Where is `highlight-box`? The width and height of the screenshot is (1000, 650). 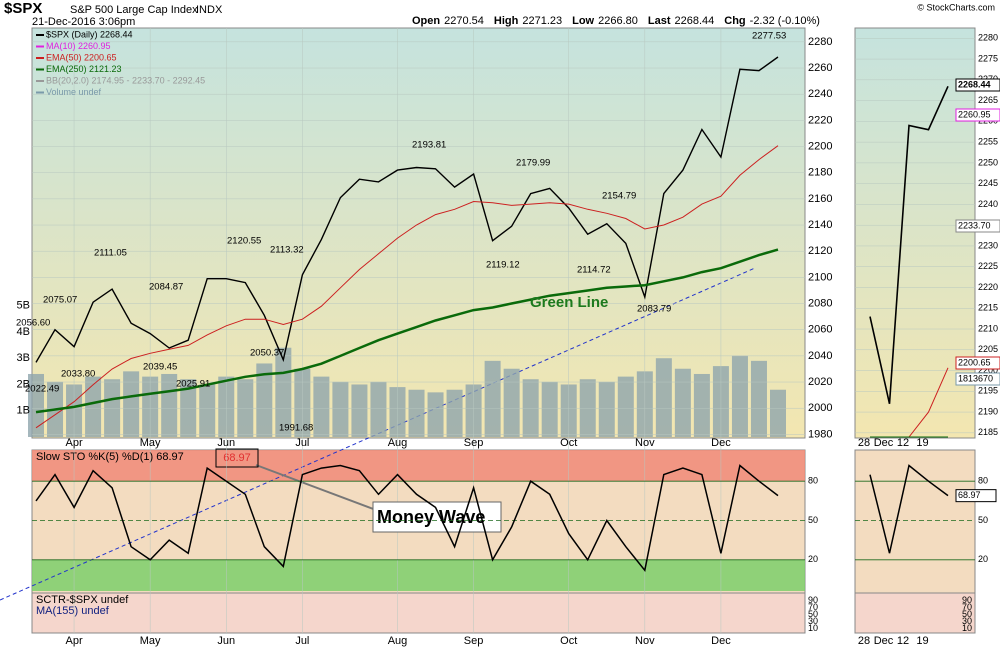
highlight-box is located at coordinates (237, 458).